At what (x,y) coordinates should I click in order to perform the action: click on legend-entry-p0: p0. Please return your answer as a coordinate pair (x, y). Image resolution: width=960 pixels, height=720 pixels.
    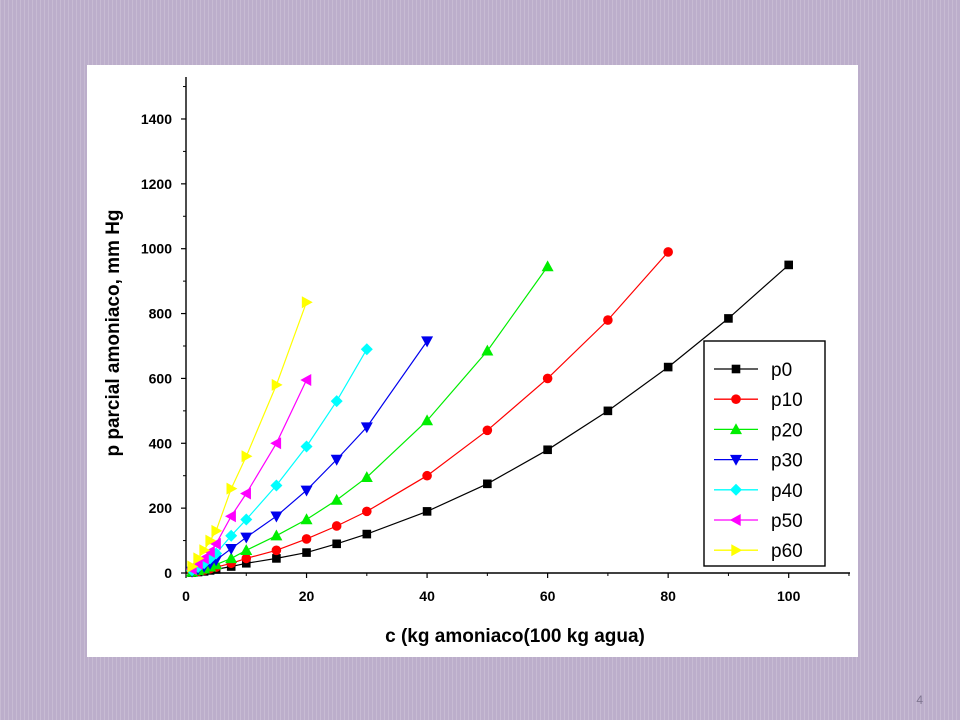
    Looking at the image, I should click on (753, 370).